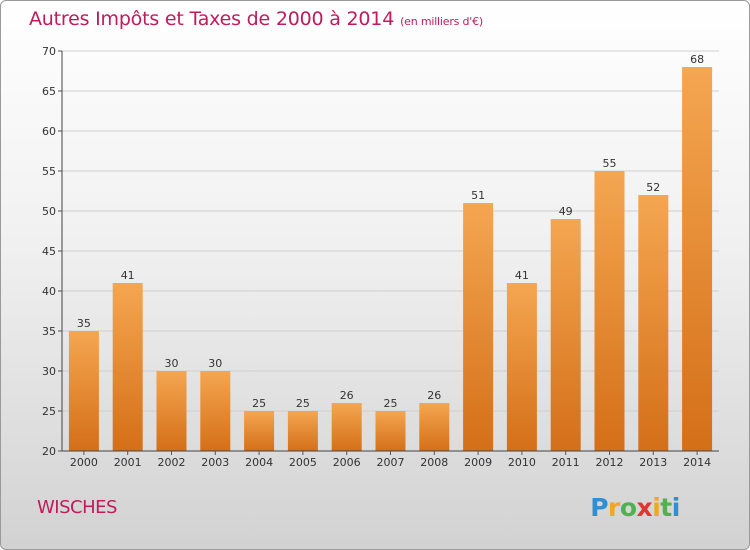 This screenshot has height=550, width=750. I want to click on bar-2009, so click(478, 327).